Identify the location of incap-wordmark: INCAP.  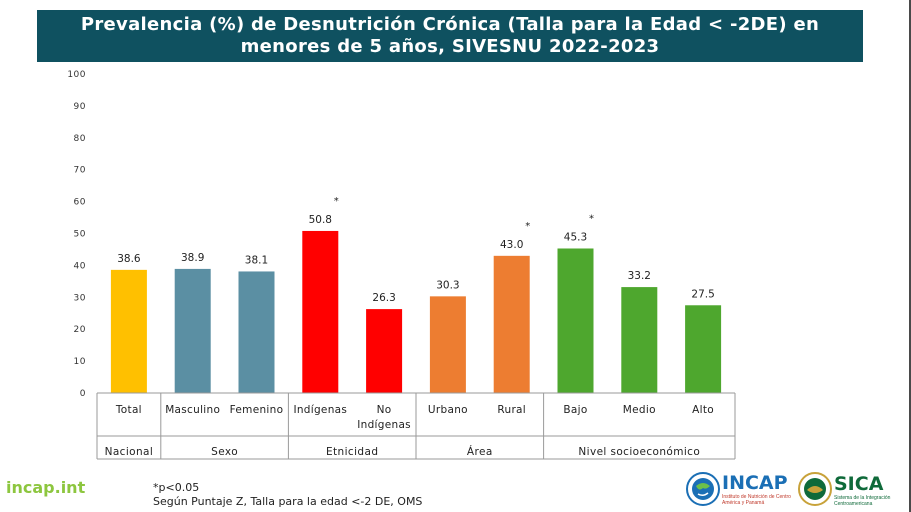
(755, 483).